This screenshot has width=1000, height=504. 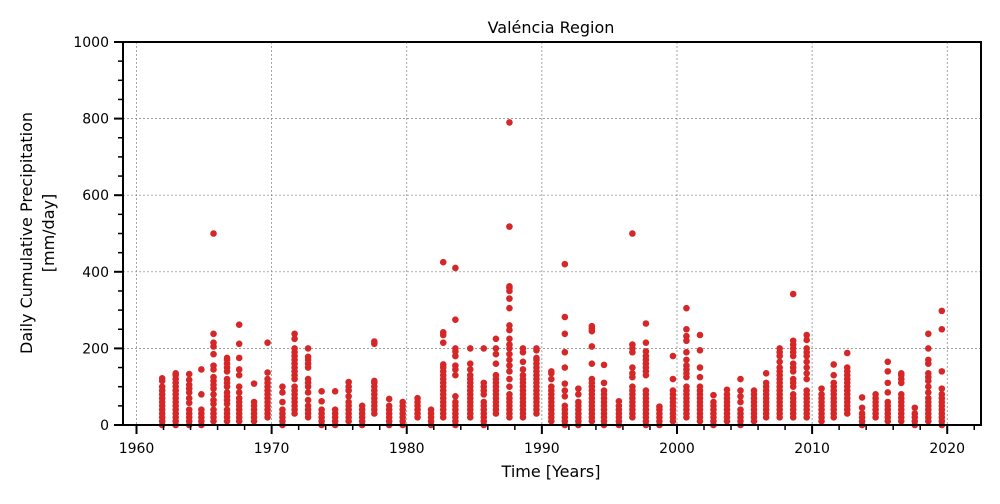 I want to click on y-axis-label-line1: Daily Cumulative Precipitation, so click(x=26, y=233).